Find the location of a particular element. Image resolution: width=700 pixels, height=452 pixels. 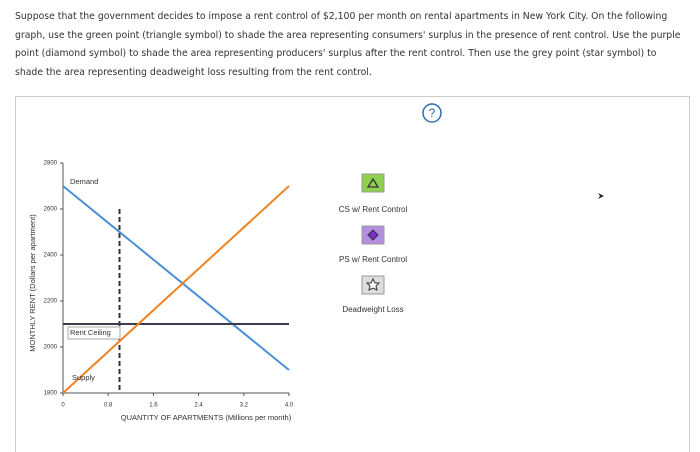

y-tick-label: 2000 is located at coordinates (51, 348).